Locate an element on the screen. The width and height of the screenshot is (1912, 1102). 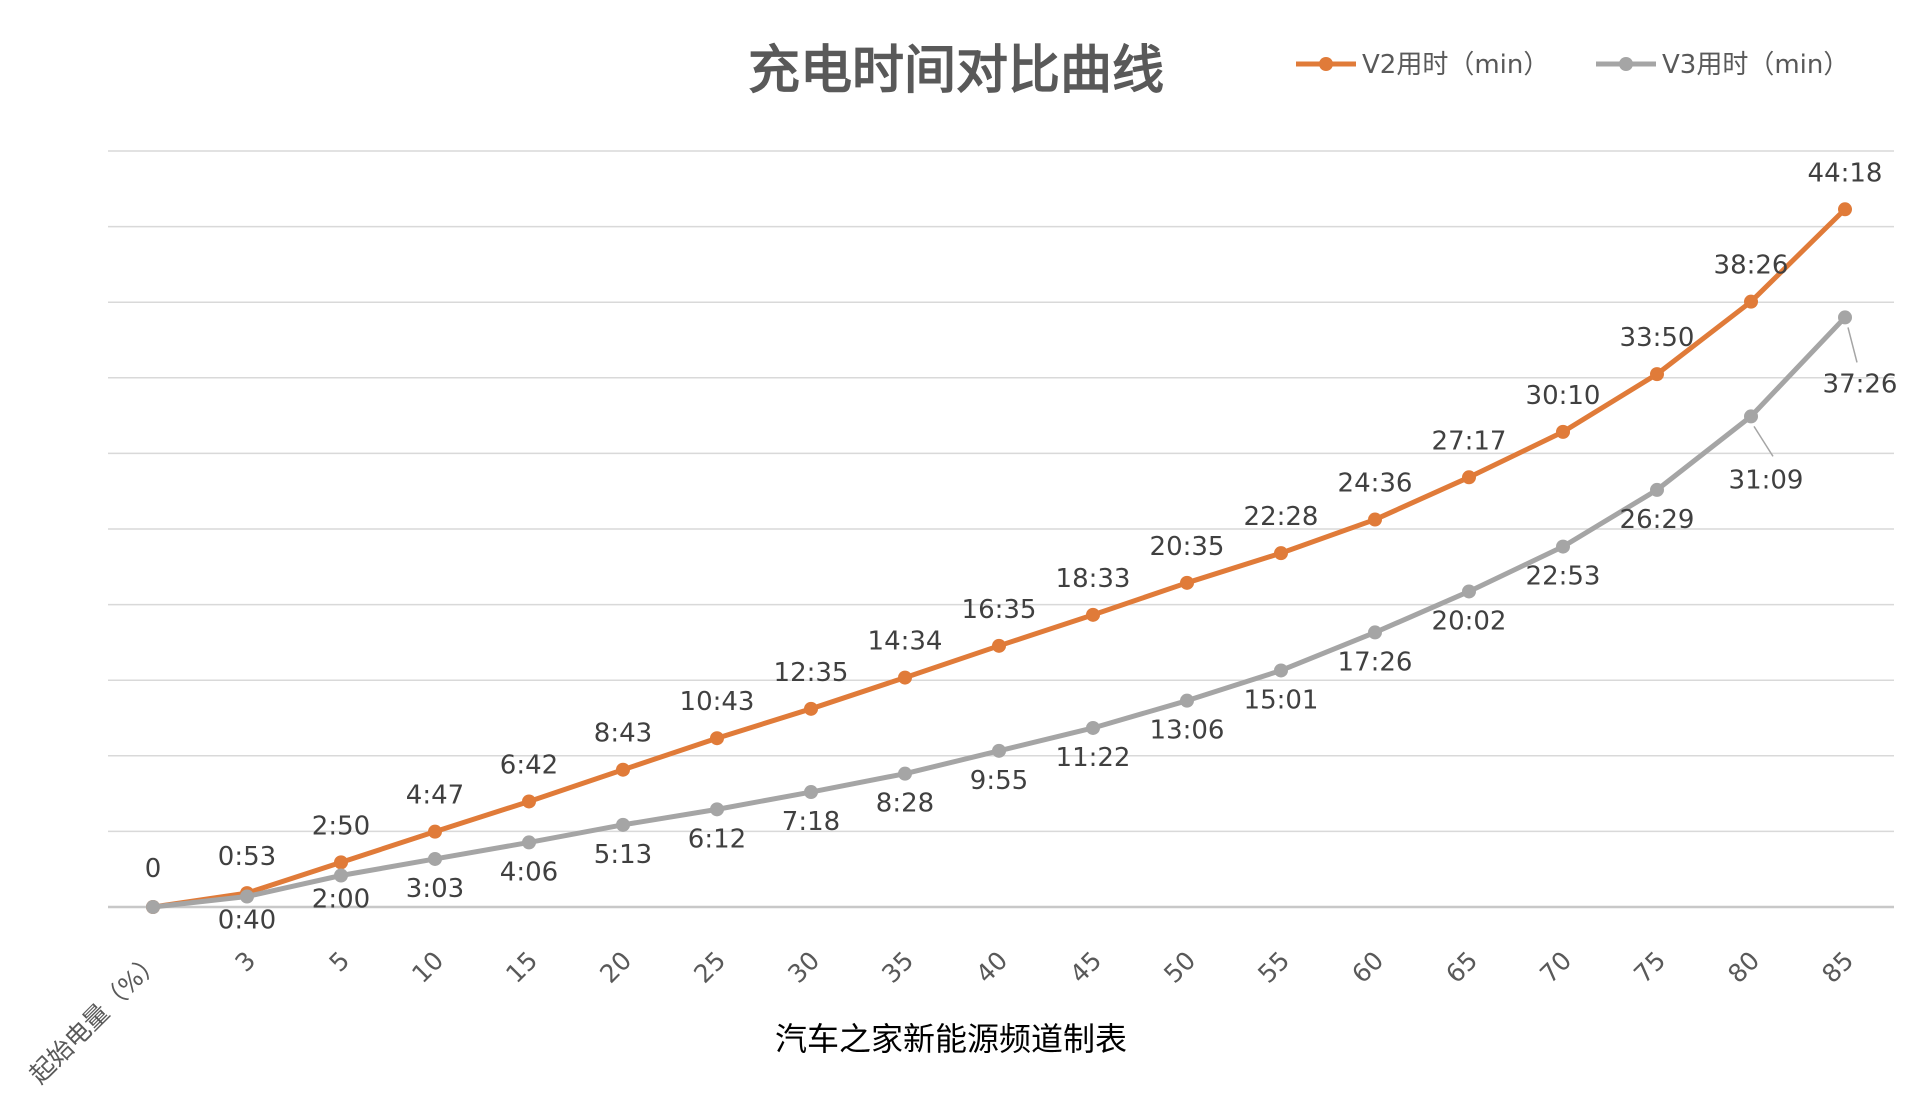
data-label: 18:33 is located at coordinates (1093, 579).